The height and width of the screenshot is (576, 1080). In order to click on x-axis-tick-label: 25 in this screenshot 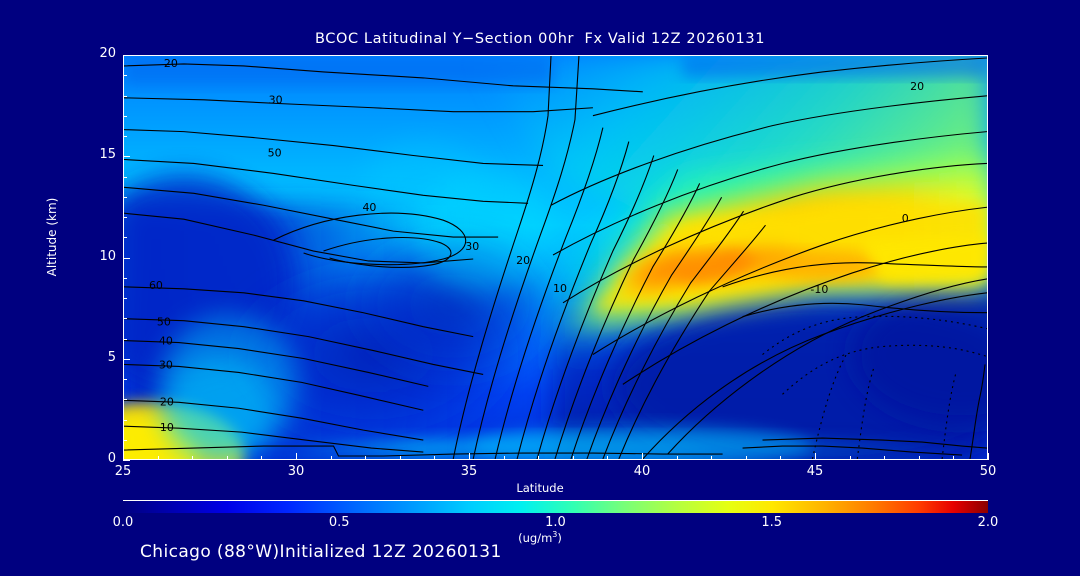, I will do `click(123, 471)`.